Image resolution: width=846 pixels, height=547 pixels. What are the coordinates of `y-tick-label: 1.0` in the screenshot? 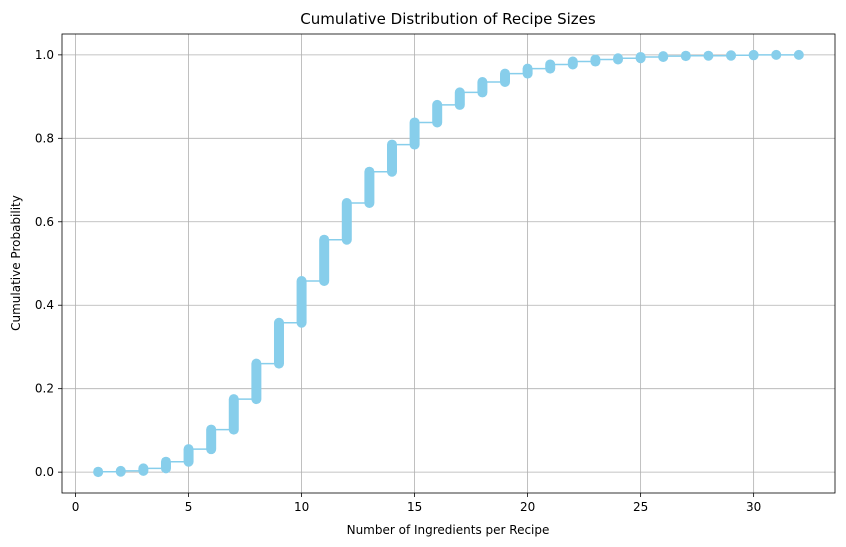 It's located at (44, 55).